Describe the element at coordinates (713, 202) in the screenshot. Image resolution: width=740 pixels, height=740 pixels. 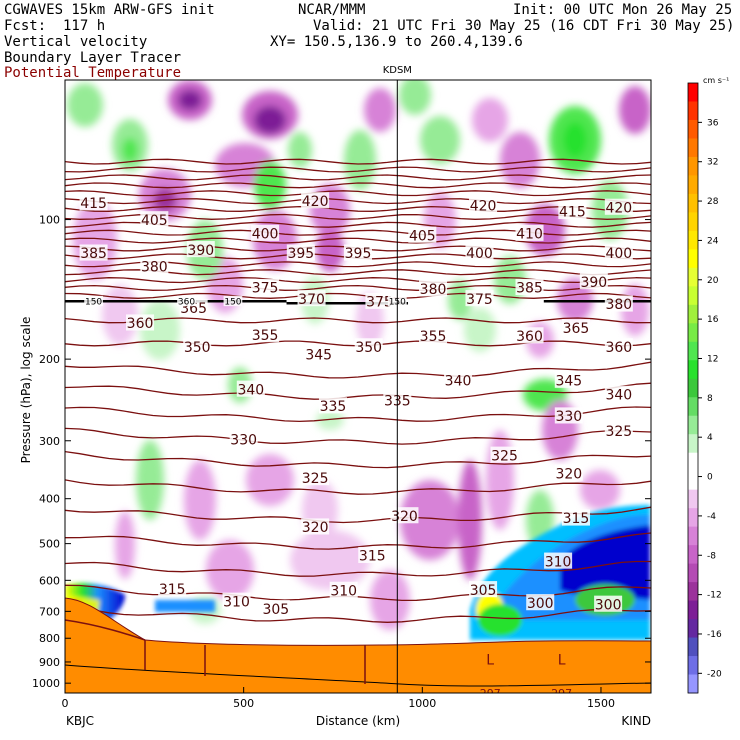
I see `colorbar-label: 28` at that location.